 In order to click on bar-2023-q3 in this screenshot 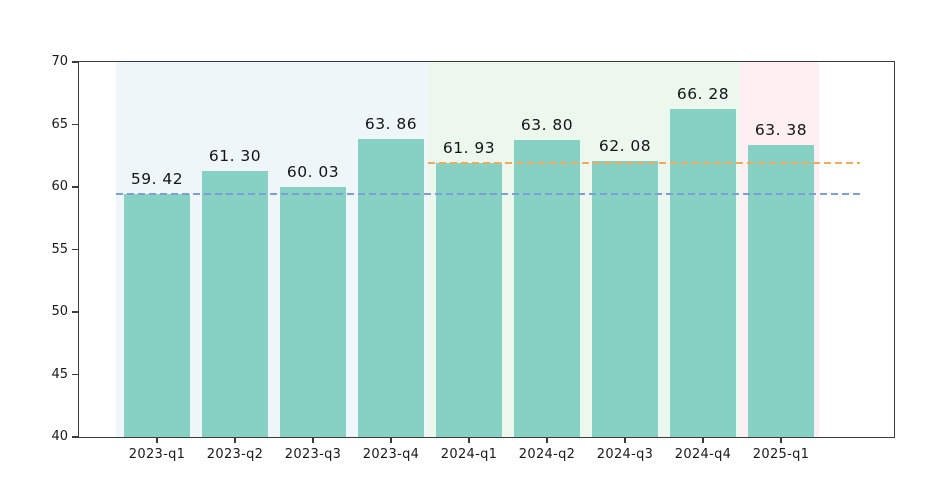, I will do `click(313, 311)`.